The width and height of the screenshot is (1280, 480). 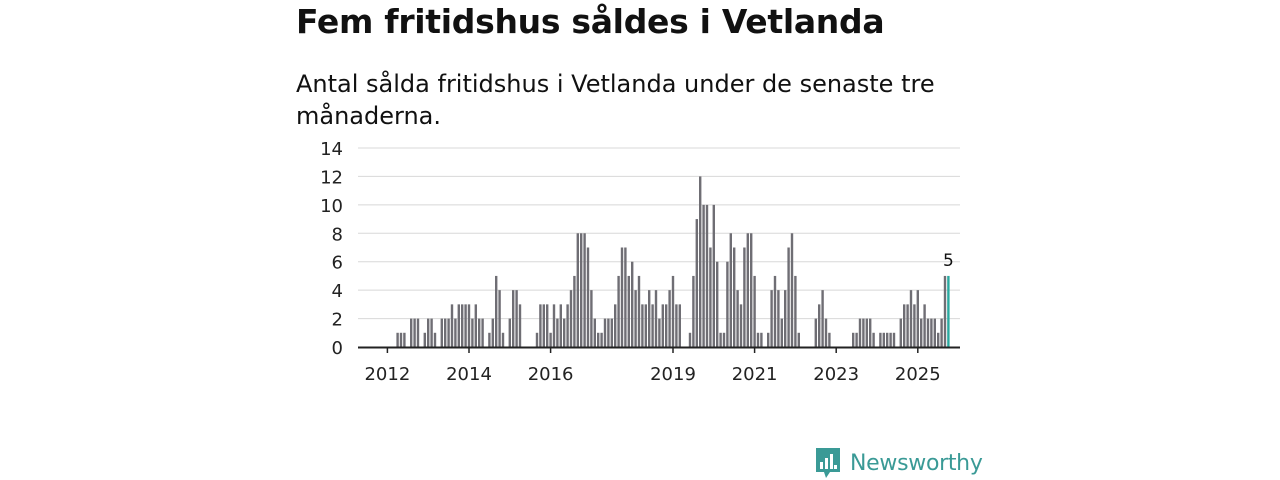 I want to click on y-tick-label: 12, so click(x=331, y=177).